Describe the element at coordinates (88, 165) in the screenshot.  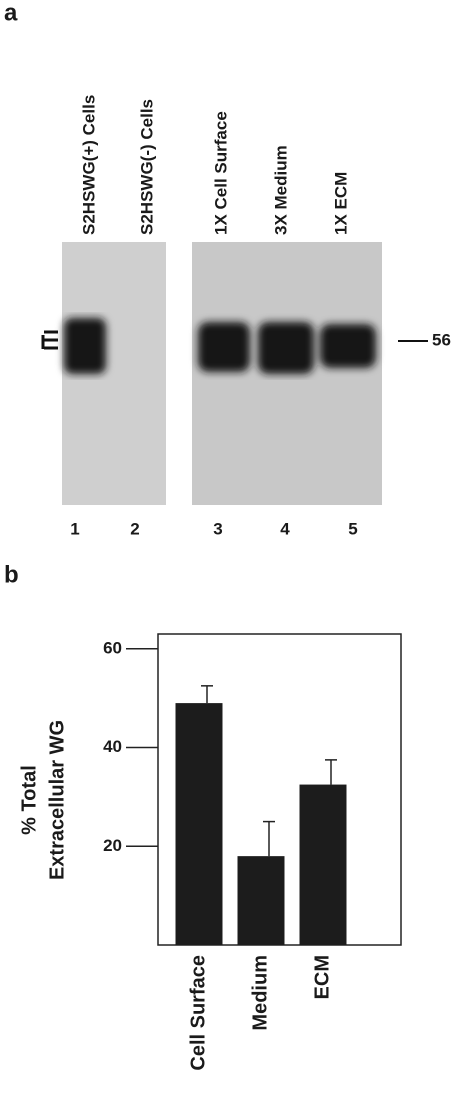
I see `lane-label: S2HSWG(+) Cells` at that location.